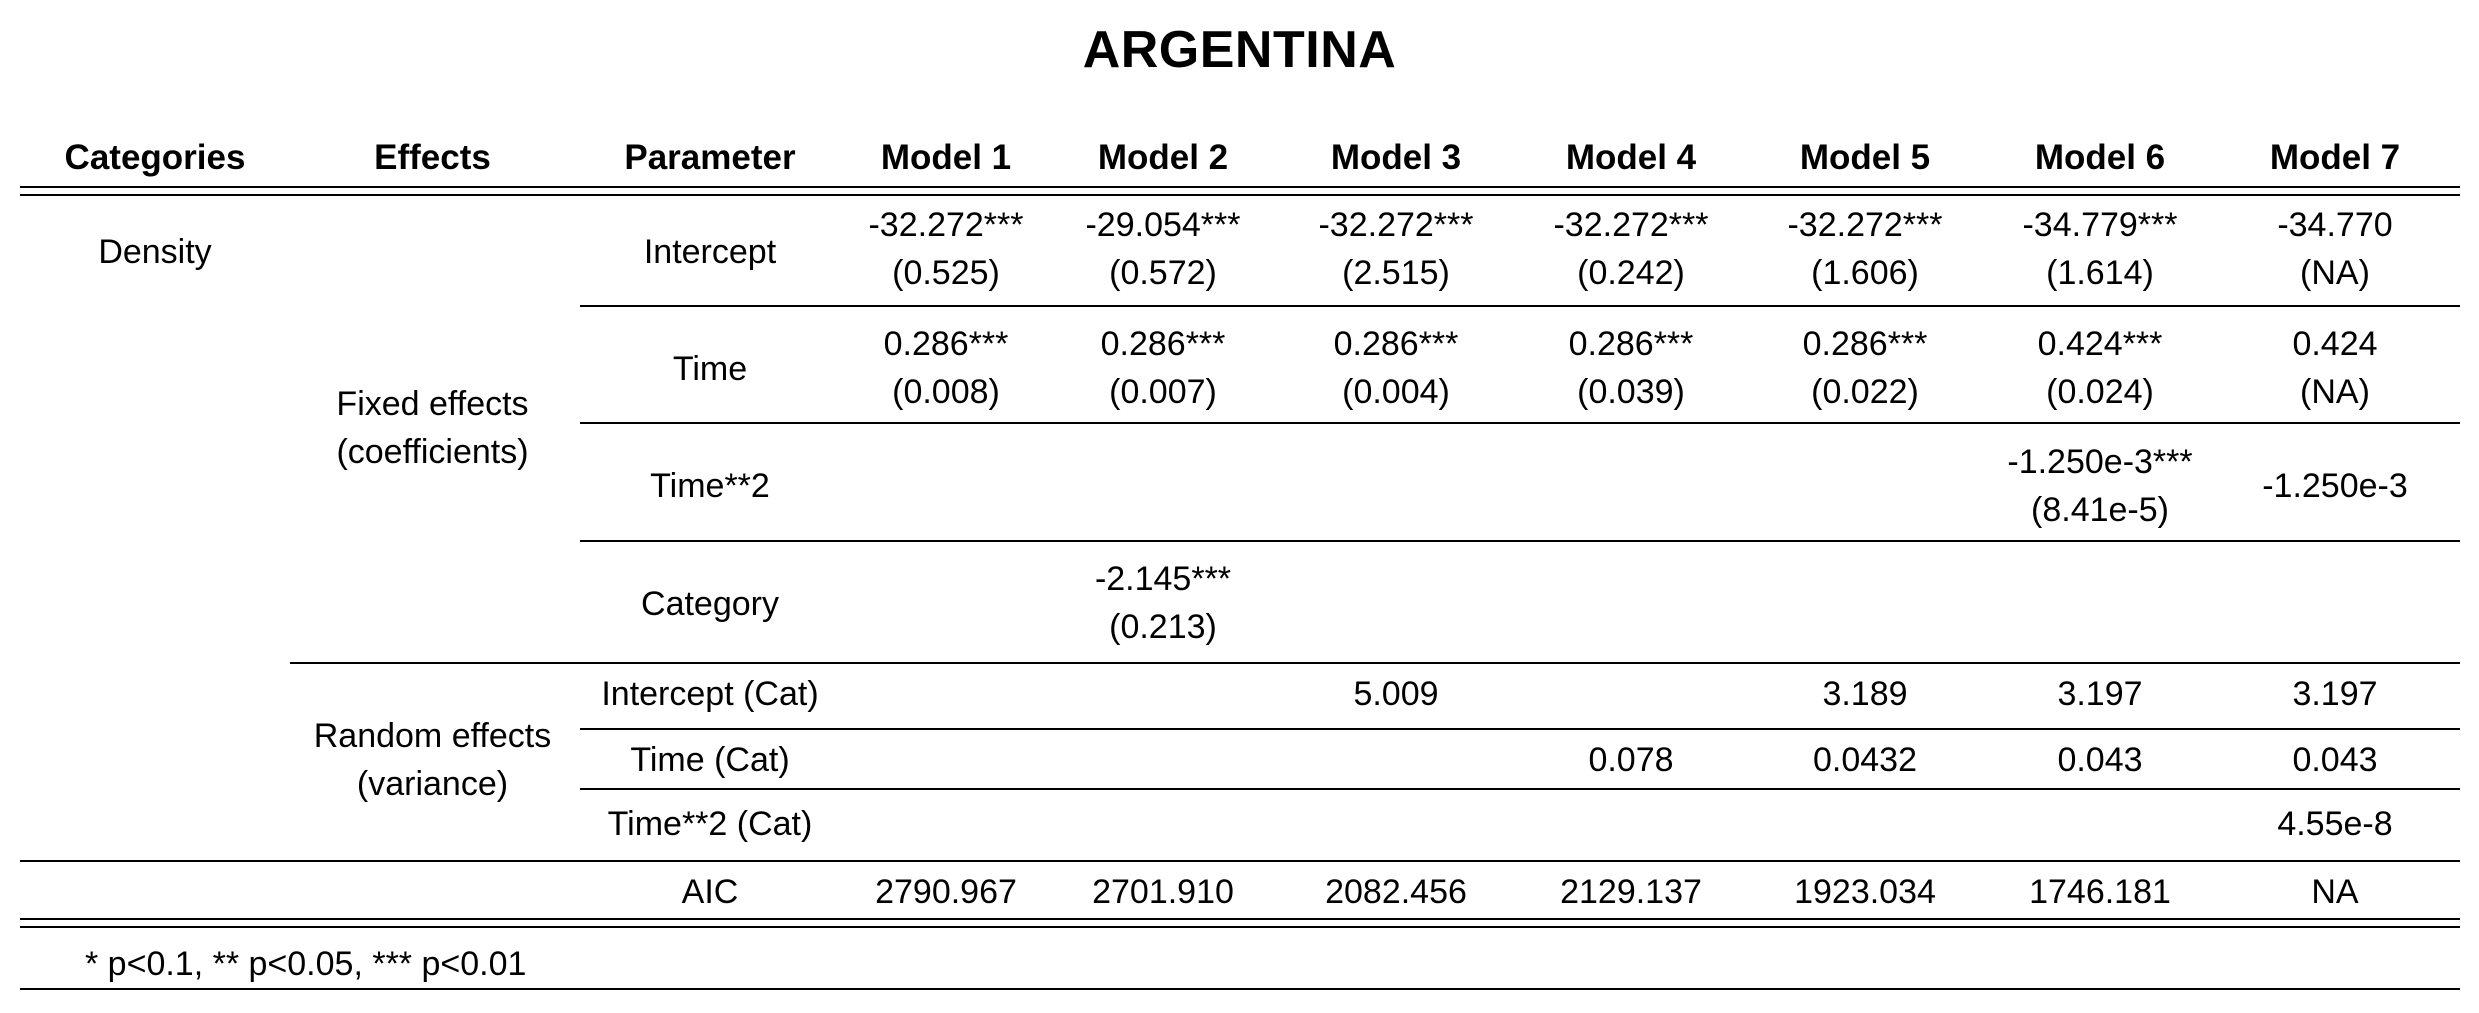 This screenshot has width=2479, height=1013. What do you see at coordinates (432, 736) in the screenshot?
I see `random-effects-label-line1: Random effects` at bounding box center [432, 736].